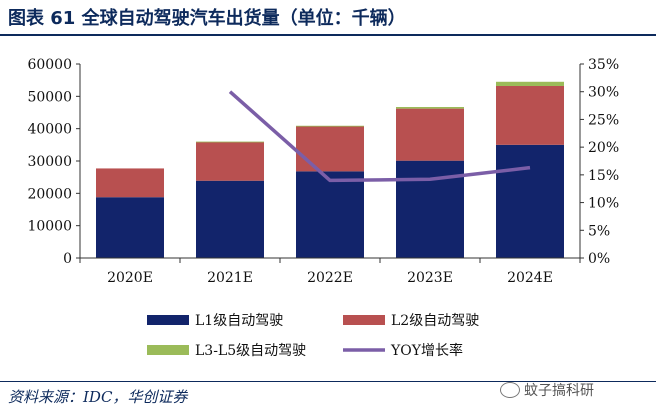 This screenshot has width=656, height=416. Describe the element at coordinates (230, 161) in the screenshot. I see `bar-l2-2021E` at that location.